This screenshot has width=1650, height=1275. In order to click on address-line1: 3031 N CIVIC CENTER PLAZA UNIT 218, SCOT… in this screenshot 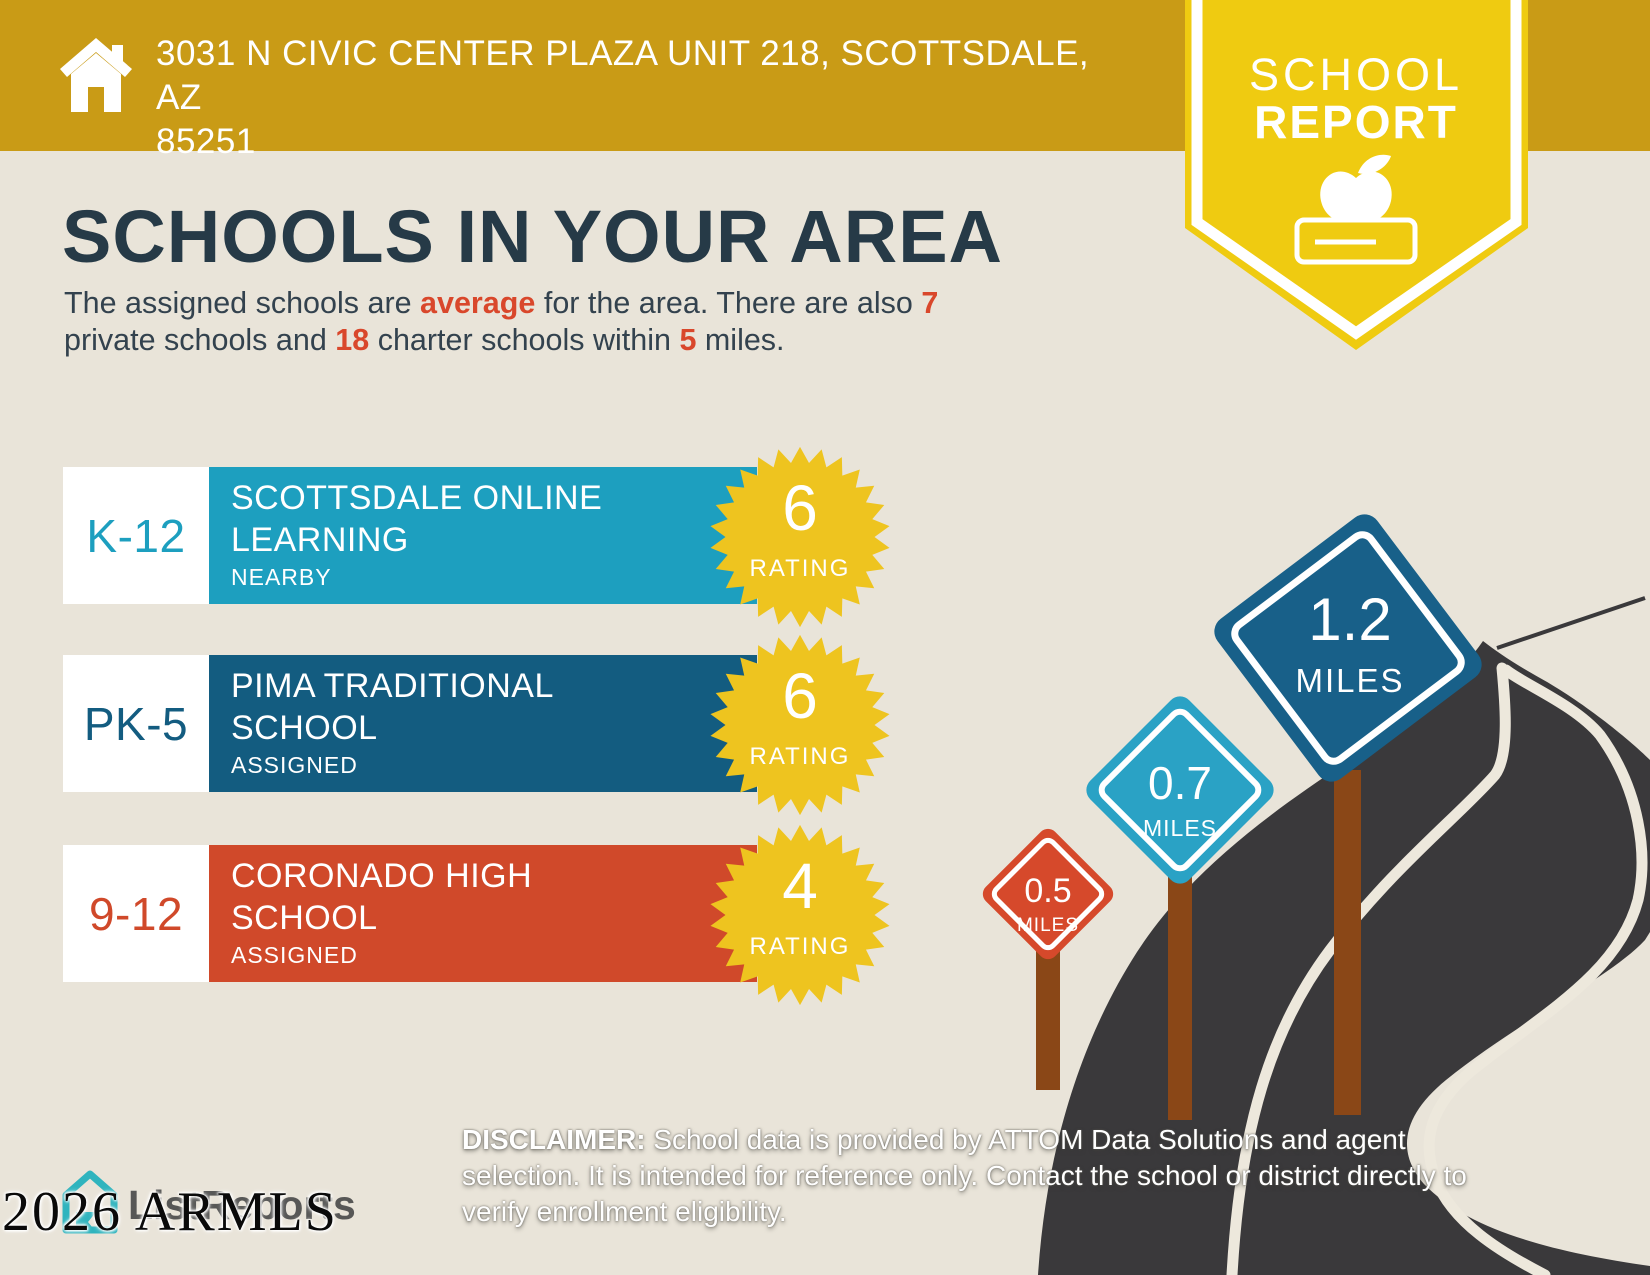, I will do `click(623, 75)`.